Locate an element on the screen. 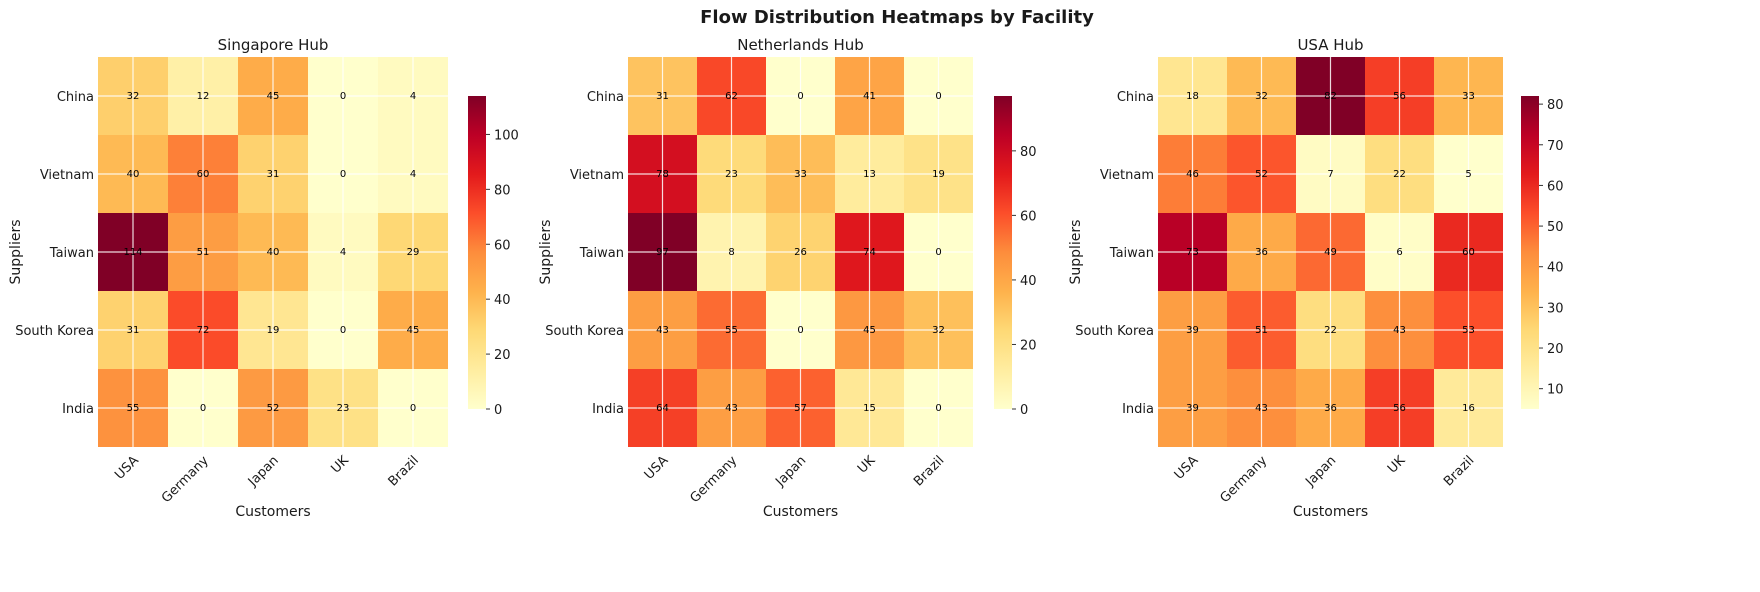 The image size is (1760, 592). cell-value-label: 114 is located at coordinates (132, 252).